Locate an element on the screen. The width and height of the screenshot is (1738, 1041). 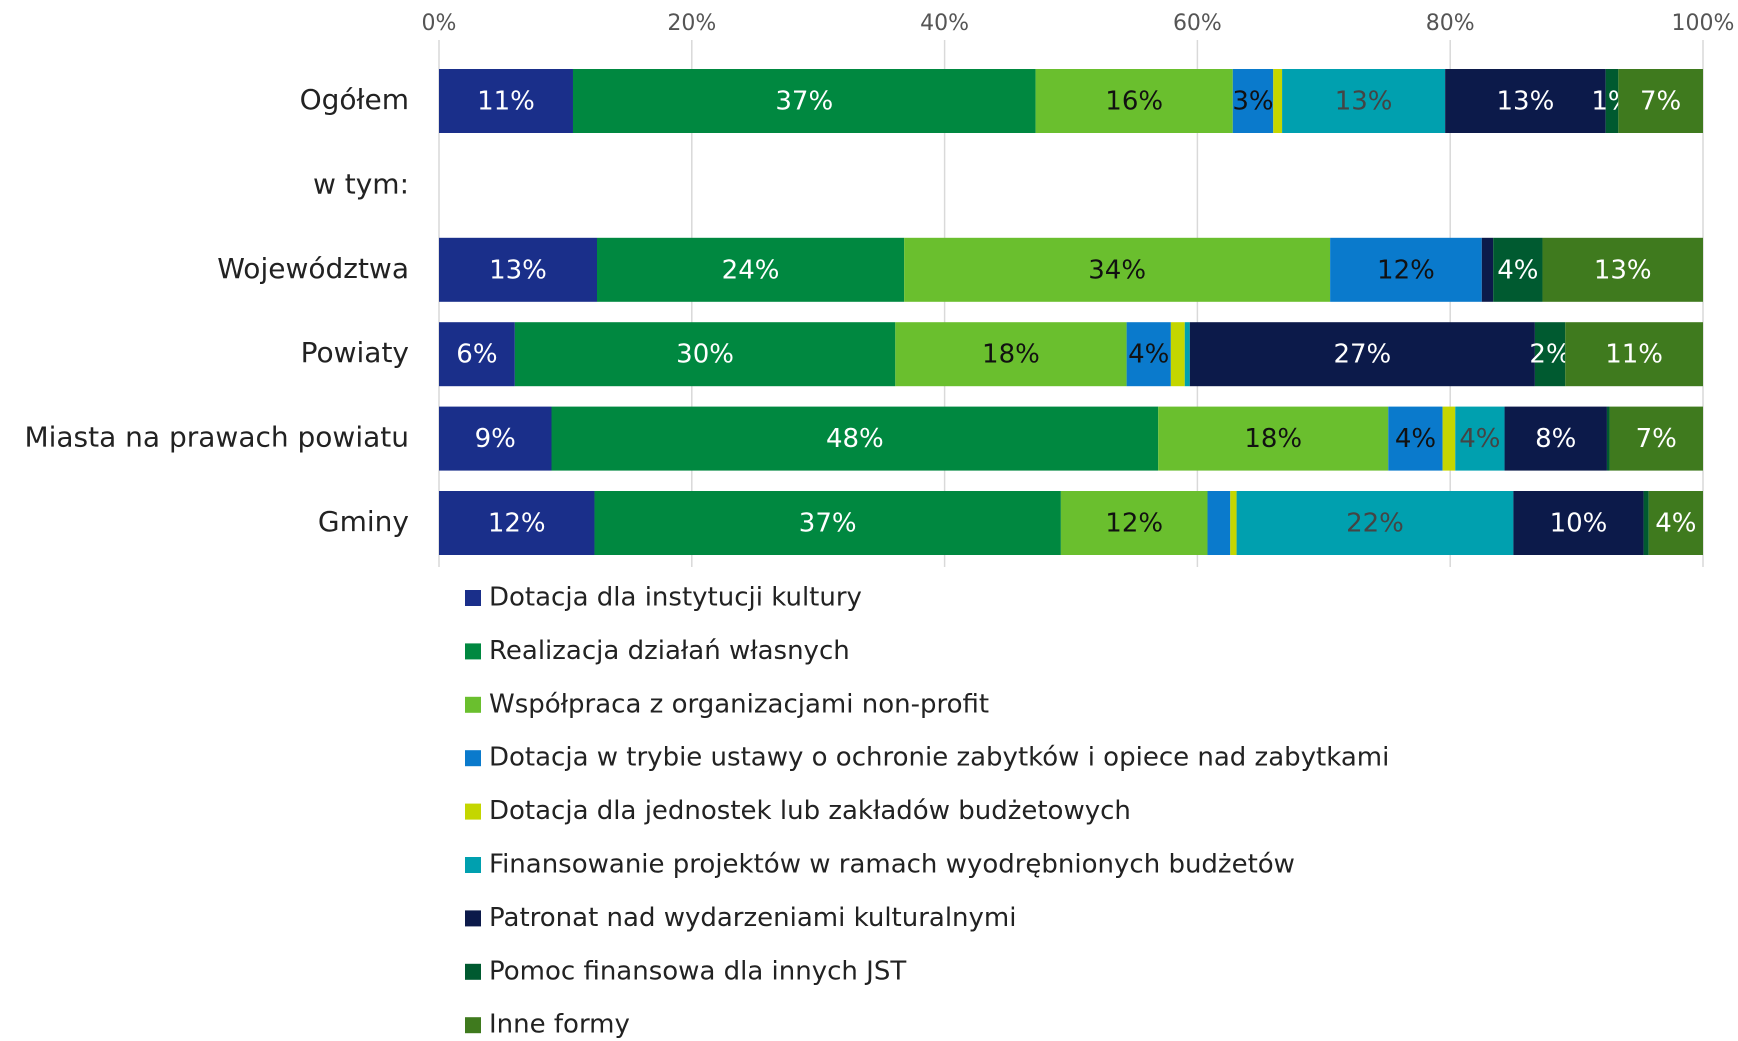
category-label: w tym: is located at coordinates (361, 183).